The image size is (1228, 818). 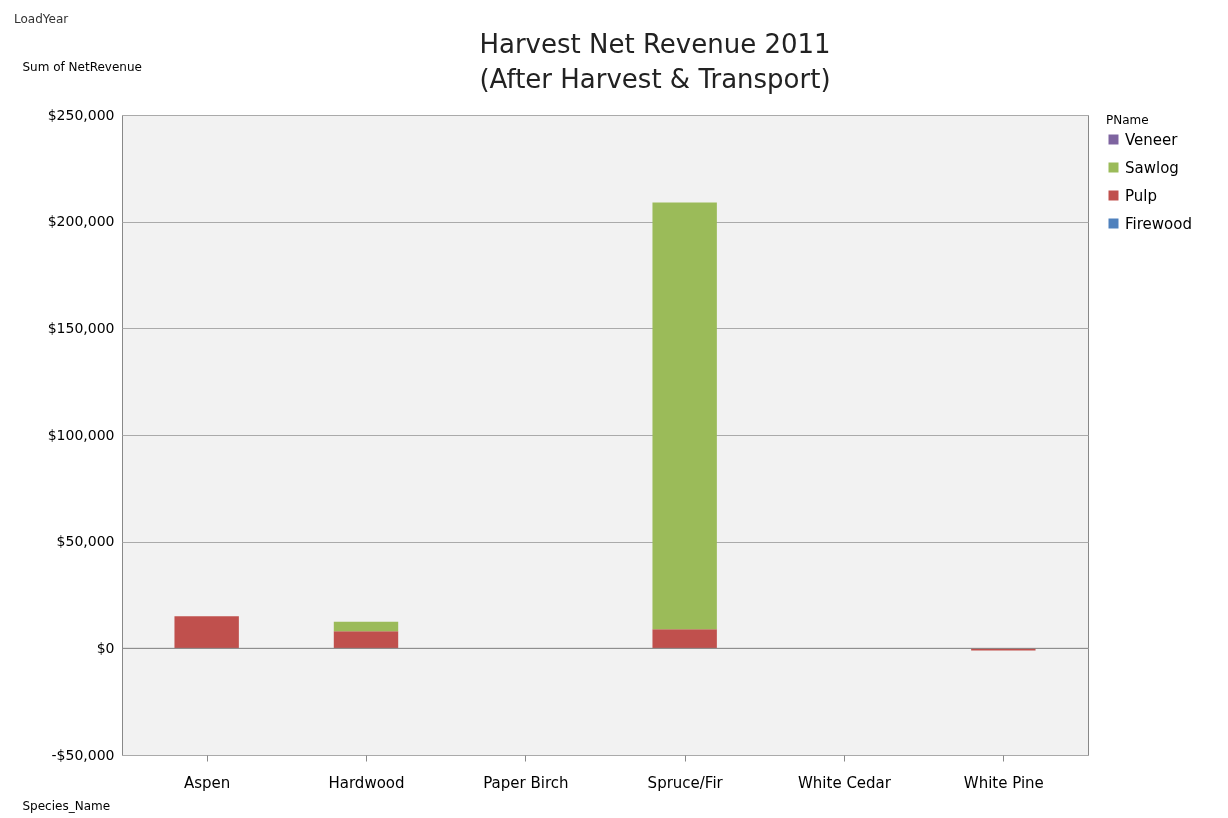 I want to click on legend-label: Pulp, so click(x=1141, y=195).